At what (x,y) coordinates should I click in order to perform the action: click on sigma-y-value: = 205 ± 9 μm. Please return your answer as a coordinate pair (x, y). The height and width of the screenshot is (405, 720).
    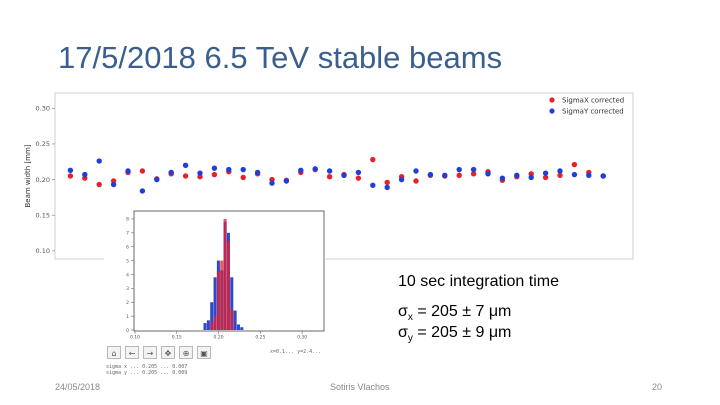
    Looking at the image, I should click on (462, 332).